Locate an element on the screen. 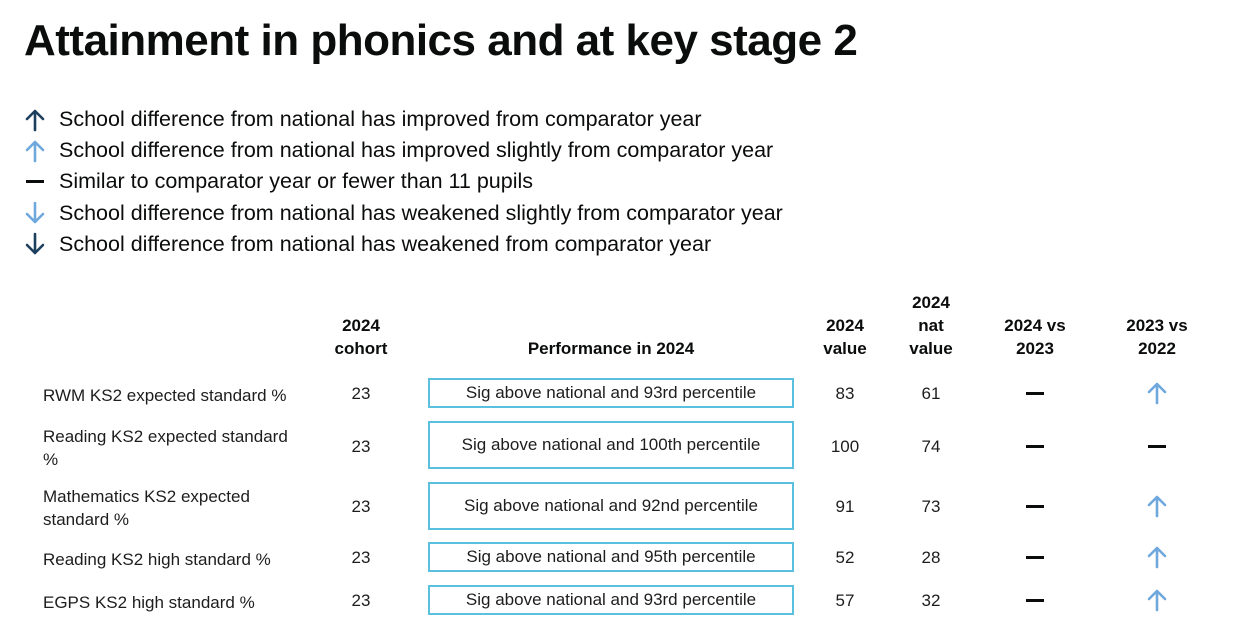  arrow-up-dark-icon is located at coordinates (35, 120).